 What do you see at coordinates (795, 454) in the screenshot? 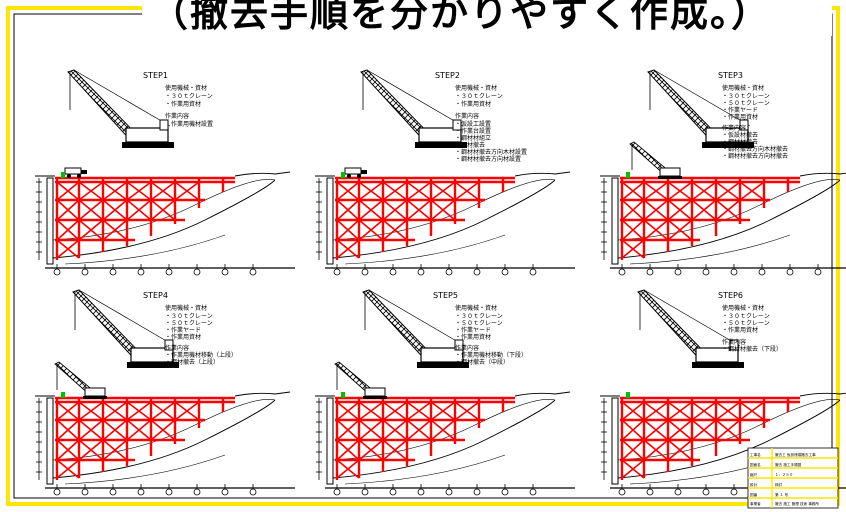
I see `title-block-value: 撤去工 仮設桟橋撤去工事` at bounding box center [795, 454].